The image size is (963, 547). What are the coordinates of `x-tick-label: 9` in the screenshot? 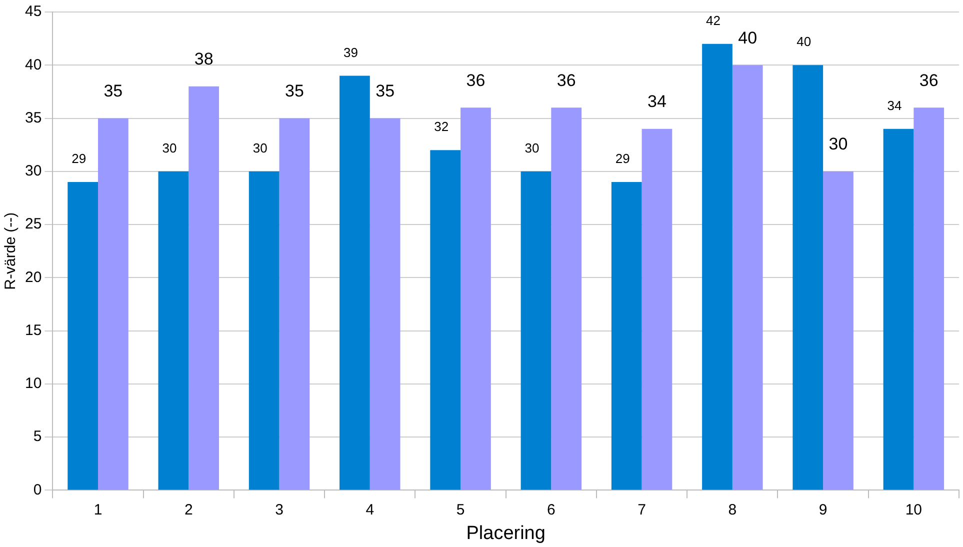 It's located at (823, 509).